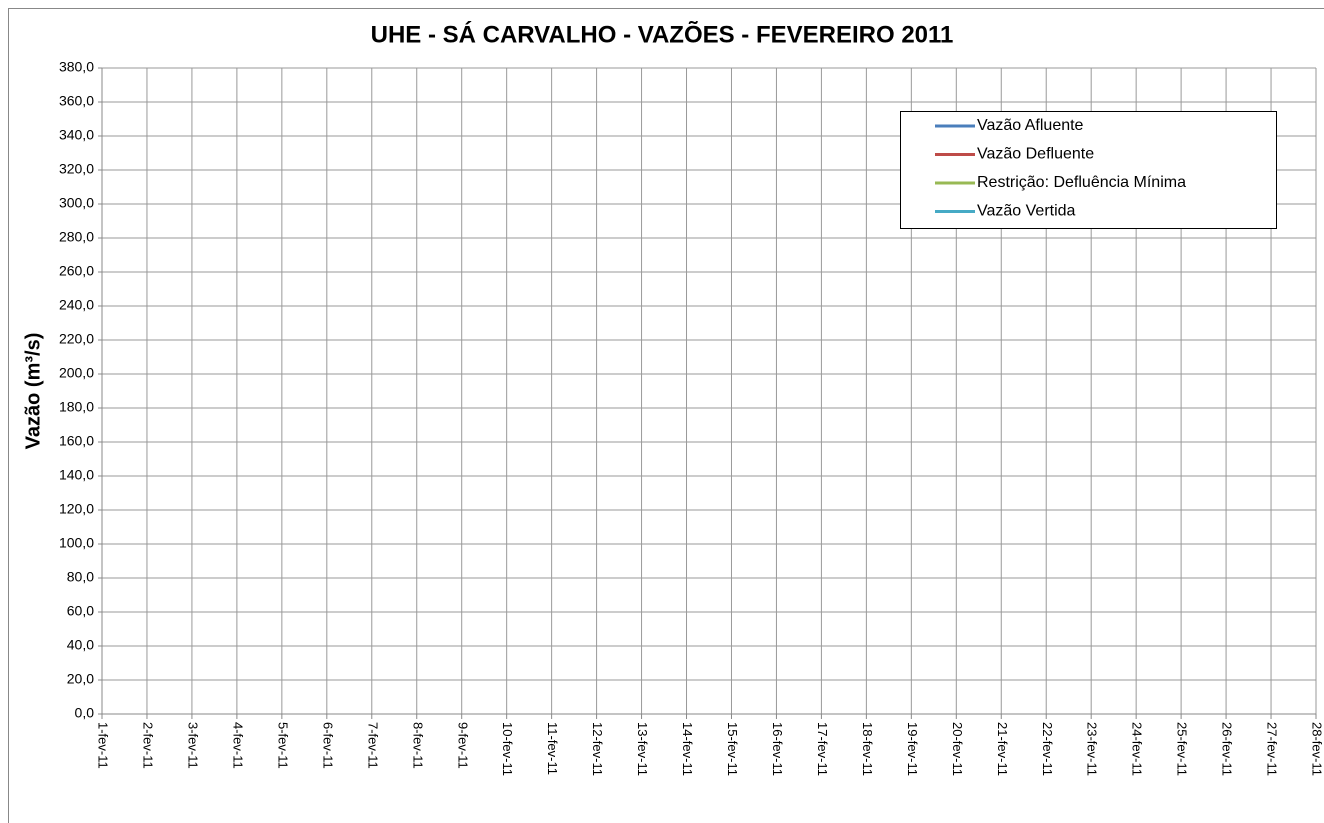 This screenshot has height=823, width=1324. Describe the element at coordinates (103, 745) in the screenshot. I see `x-tick-label: 1-fev-11` at that location.